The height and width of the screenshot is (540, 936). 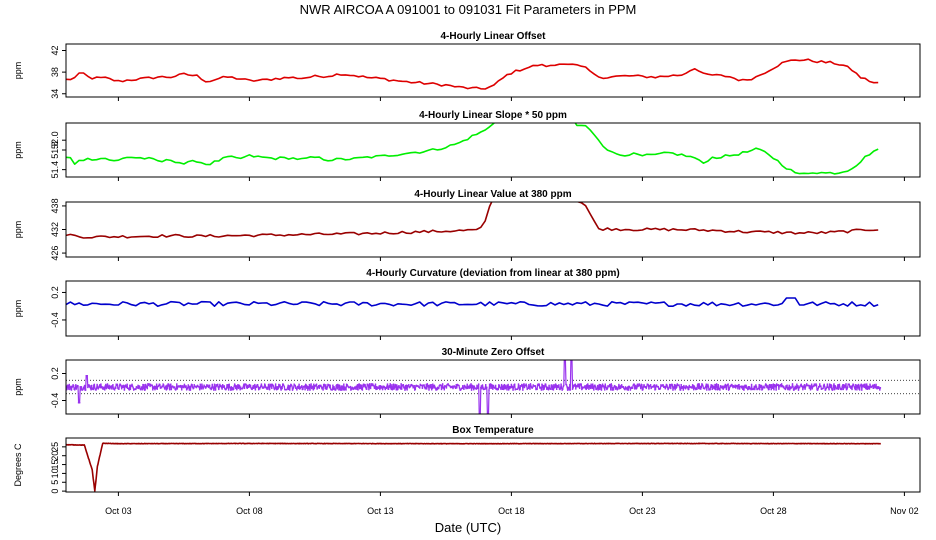 What do you see at coordinates (18, 309) in the screenshot?
I see `y-axis-label: ppm` at bounding box center [18, 309].